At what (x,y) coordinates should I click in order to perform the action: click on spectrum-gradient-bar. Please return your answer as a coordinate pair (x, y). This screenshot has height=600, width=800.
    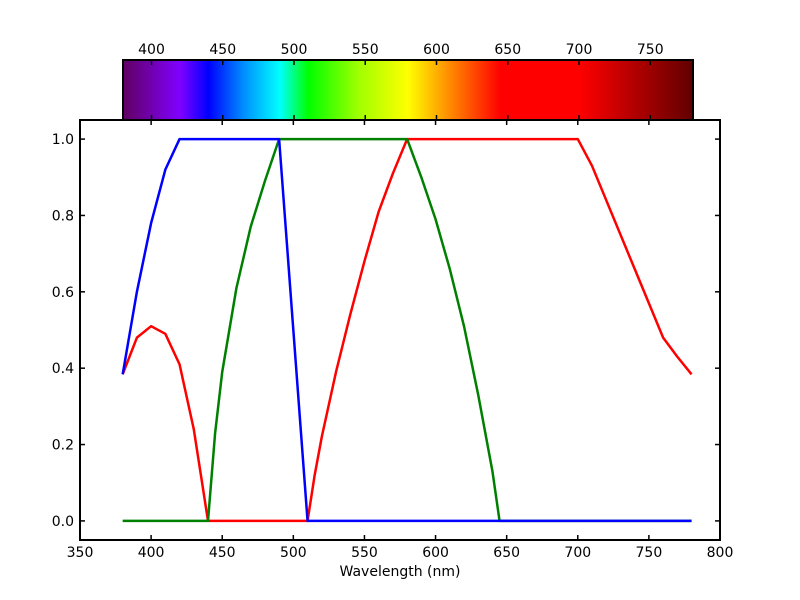
    Looking at the image, I should click on (408, 90).